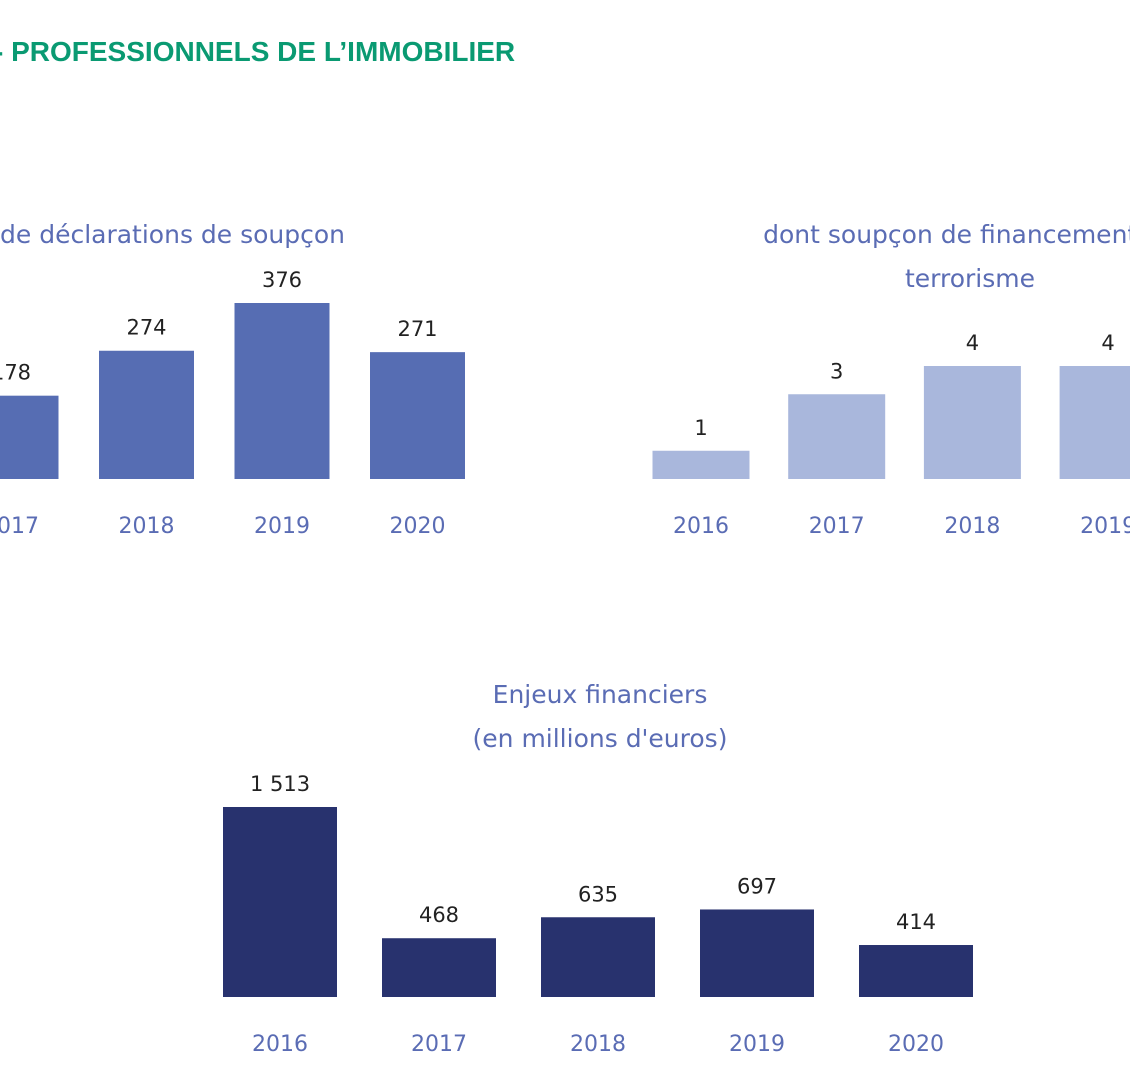  I want to click on value-label: 635, so click(598, 894).